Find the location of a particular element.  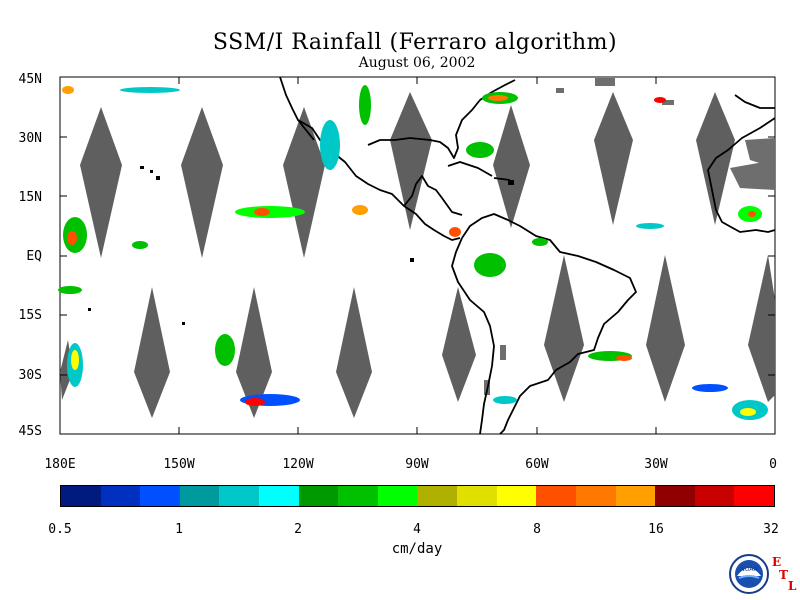

coastline-baja is located at coordinates (306, 130).